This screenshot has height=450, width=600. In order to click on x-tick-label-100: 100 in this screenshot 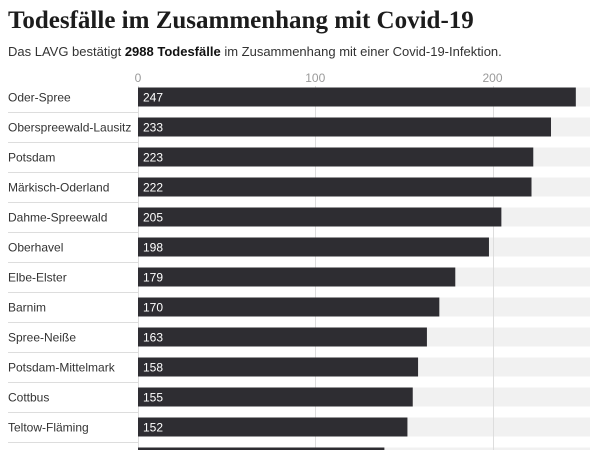, I will do `click(315, 78)`.